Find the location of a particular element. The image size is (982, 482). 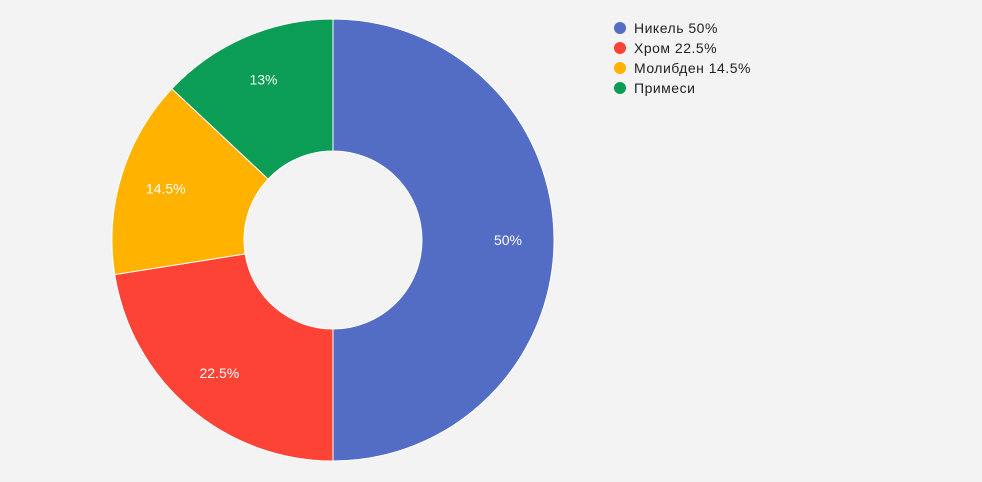

legend-item-3: Молибден 14.5% is located at coordinates (682, 68).